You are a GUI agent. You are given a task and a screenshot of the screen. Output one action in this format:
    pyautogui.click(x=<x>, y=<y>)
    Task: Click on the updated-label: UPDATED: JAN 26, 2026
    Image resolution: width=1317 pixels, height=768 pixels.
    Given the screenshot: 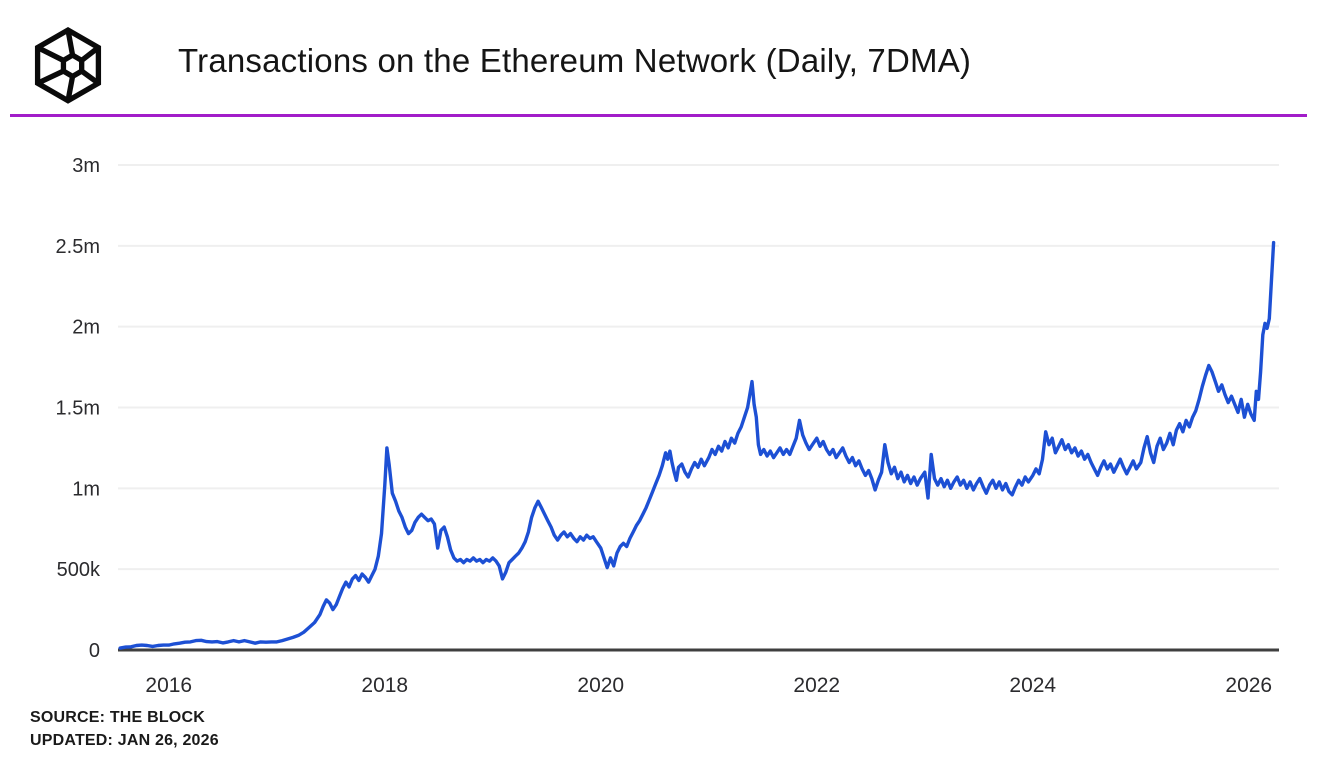 What is the action you would take?
    pyautogui.click(x=124, y=740)
    